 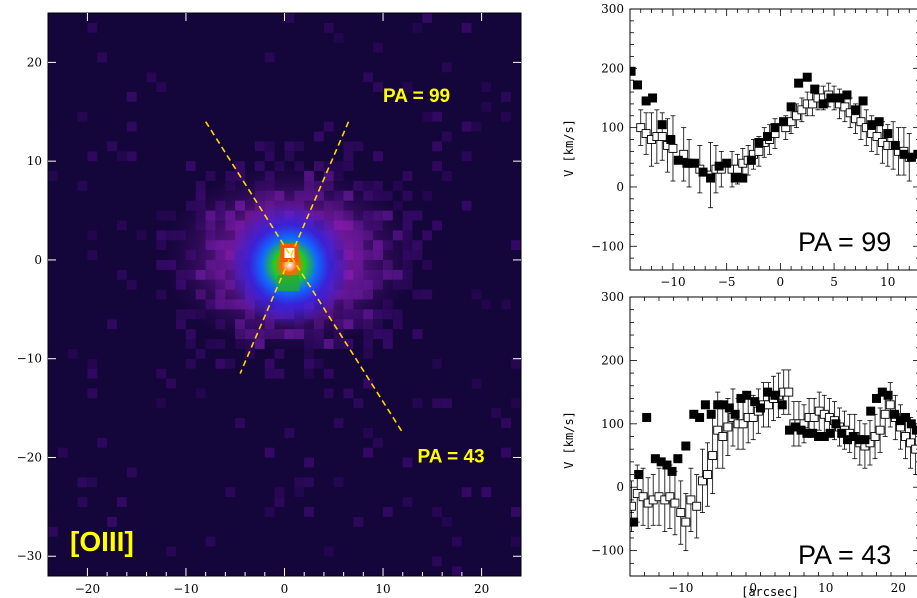 I want to click on slit-lines, so click(x=304, y=277).